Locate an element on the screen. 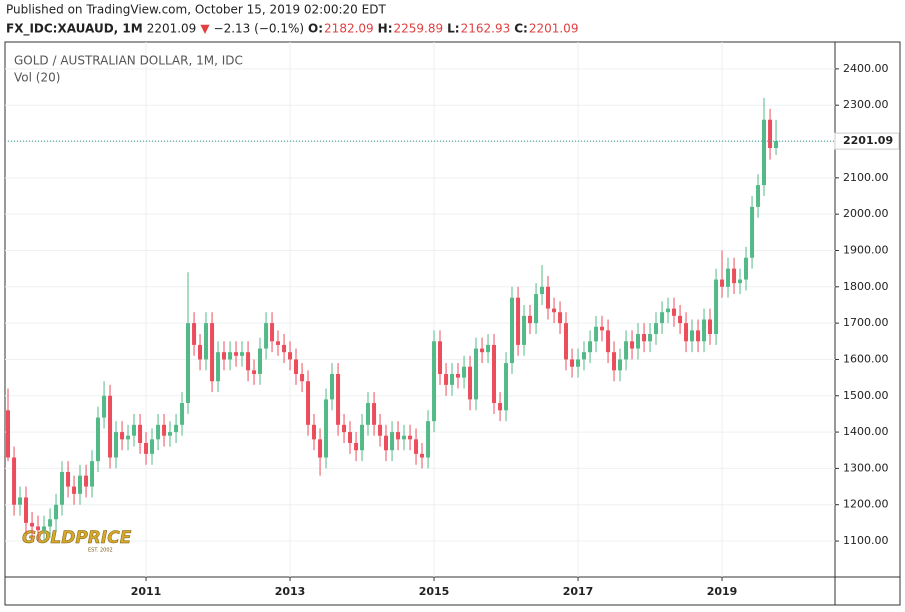  y-tick-label: 1300.00 is located at coordinates (866, 467).